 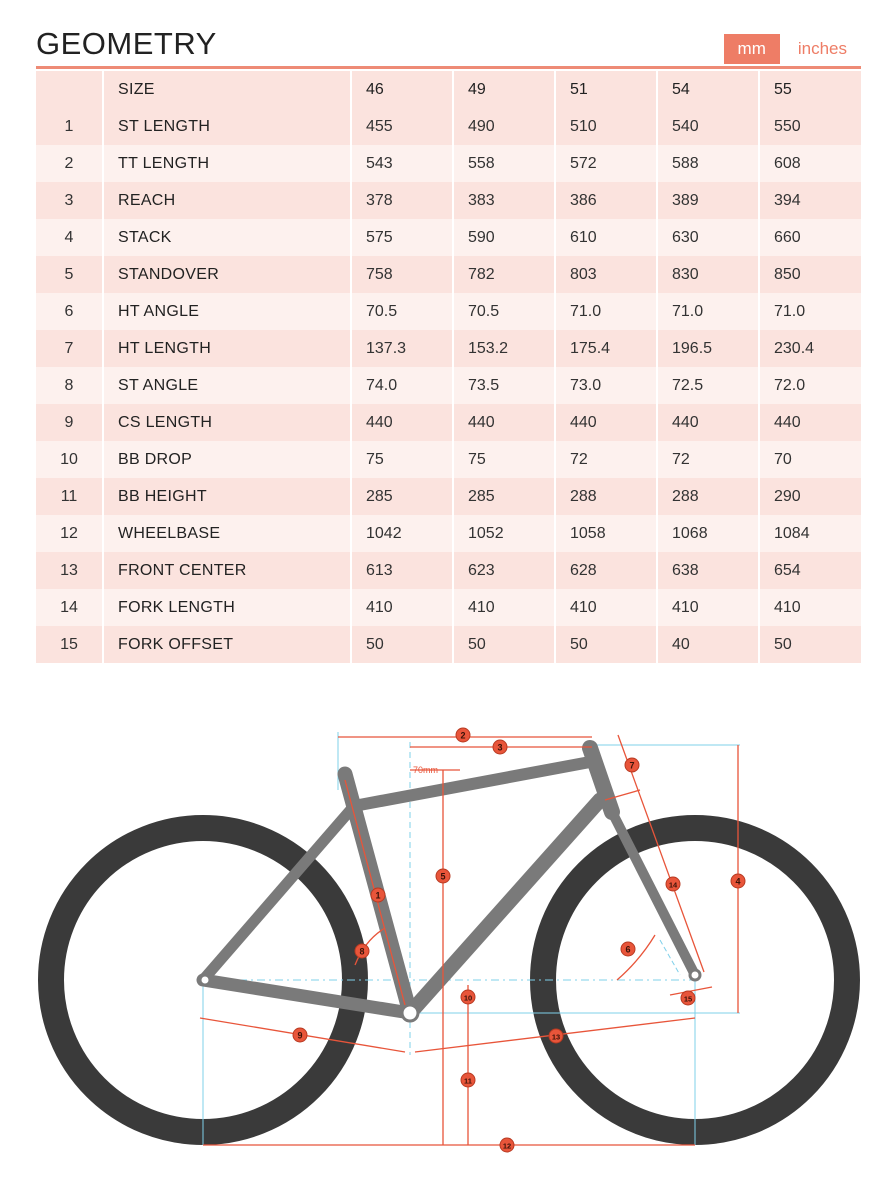 What do you see at coordinates (70, 237) in the screenshot?
I see `row-number: 4` at bounding box center [70, 237].